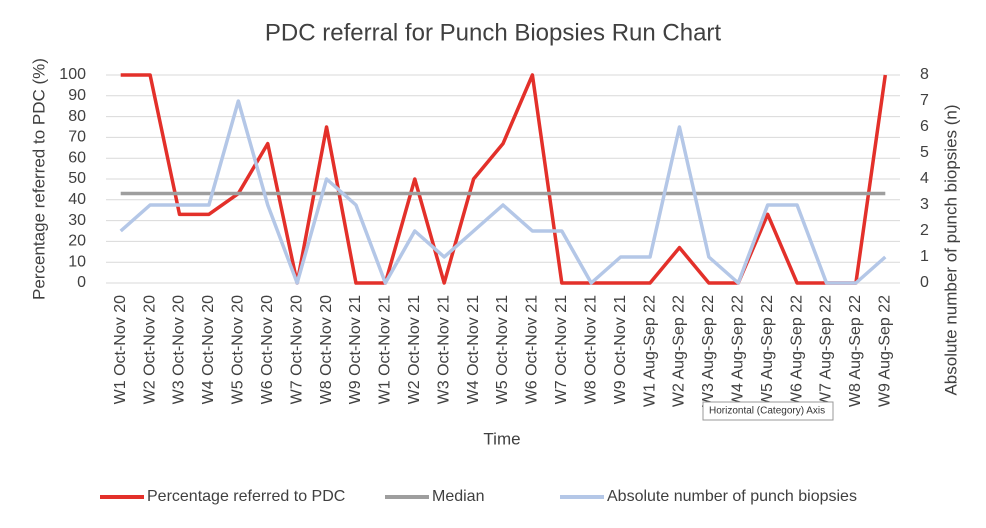 The height and width of the screenshot is (528, 986). Describe the element at coordinates (120, 349) in the screenshot. I see `x-tick-label: W1 Oct-Nov 20` at that location.